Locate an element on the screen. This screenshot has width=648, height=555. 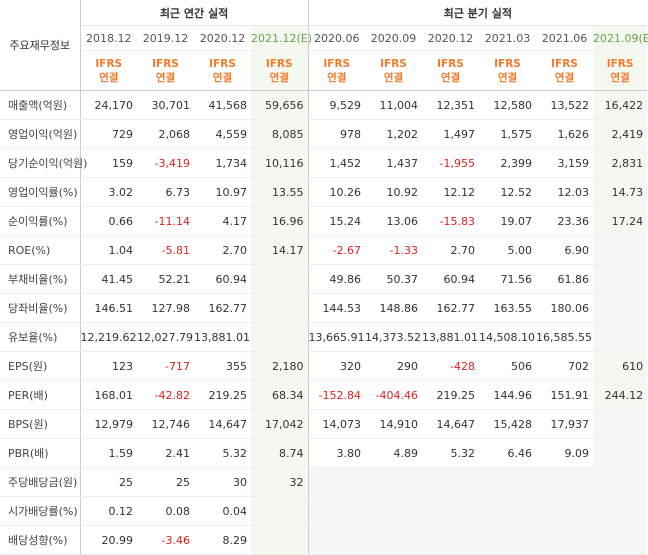
row-label: 유보율(%) is located at coordinates (40, 337).